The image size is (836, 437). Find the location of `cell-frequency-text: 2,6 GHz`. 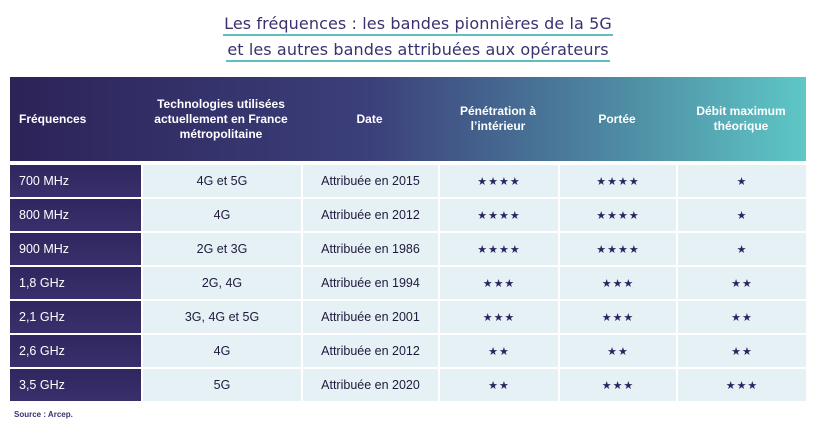

cell-frequency-text: 2,6 GHz is located at coordinates (42, 351).